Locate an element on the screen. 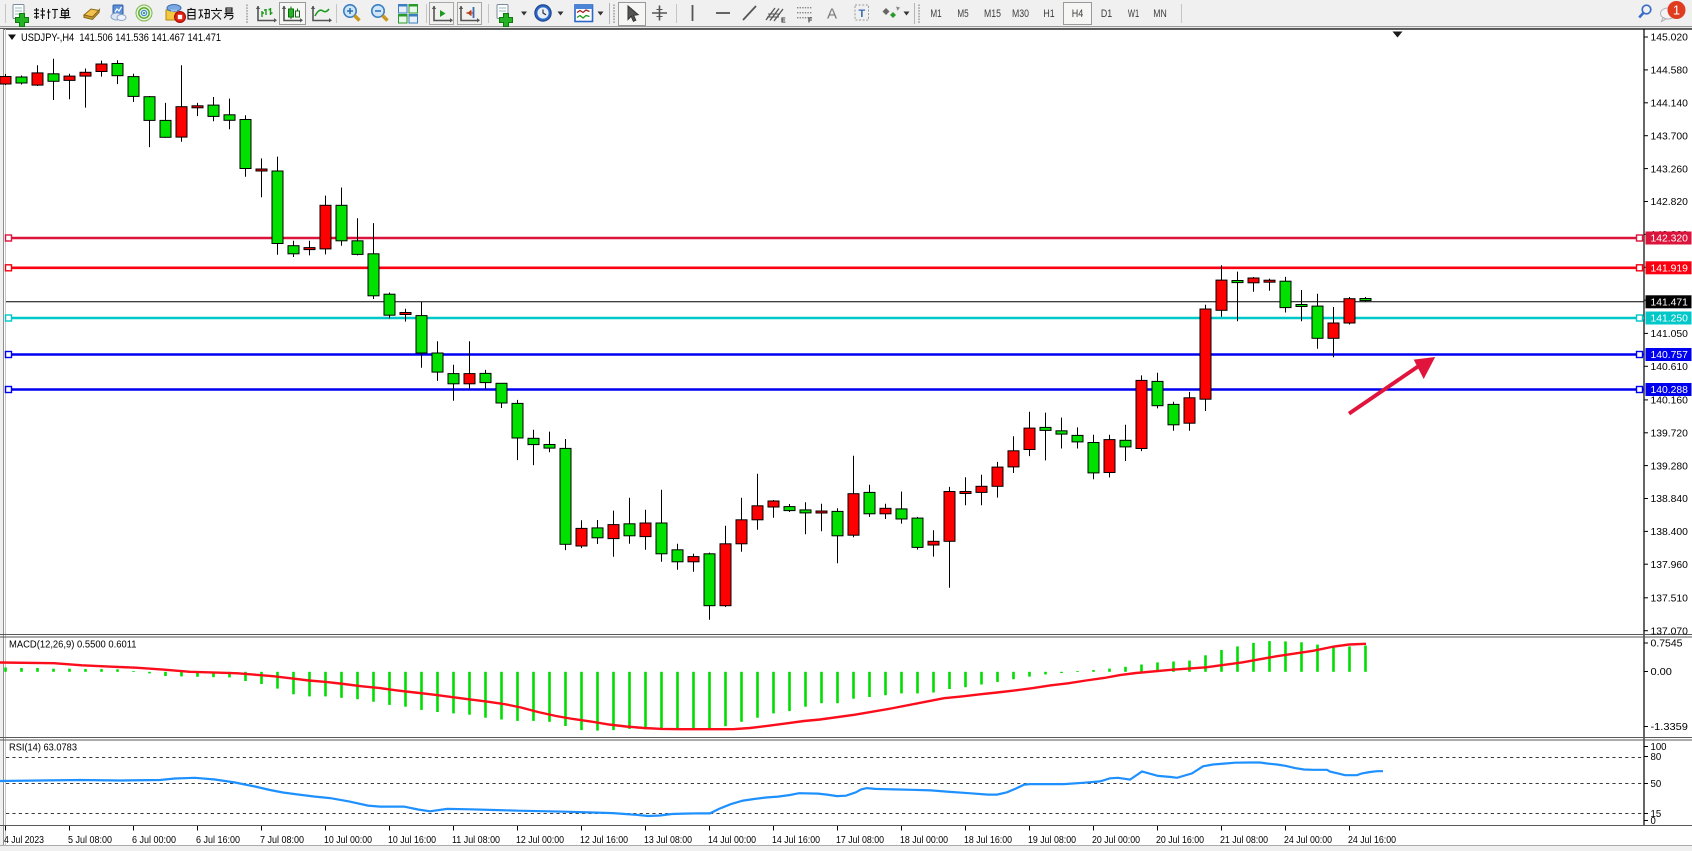 The image size is (1692, 851). svg-text: 141.250 is located at coordinates (1670, 319).